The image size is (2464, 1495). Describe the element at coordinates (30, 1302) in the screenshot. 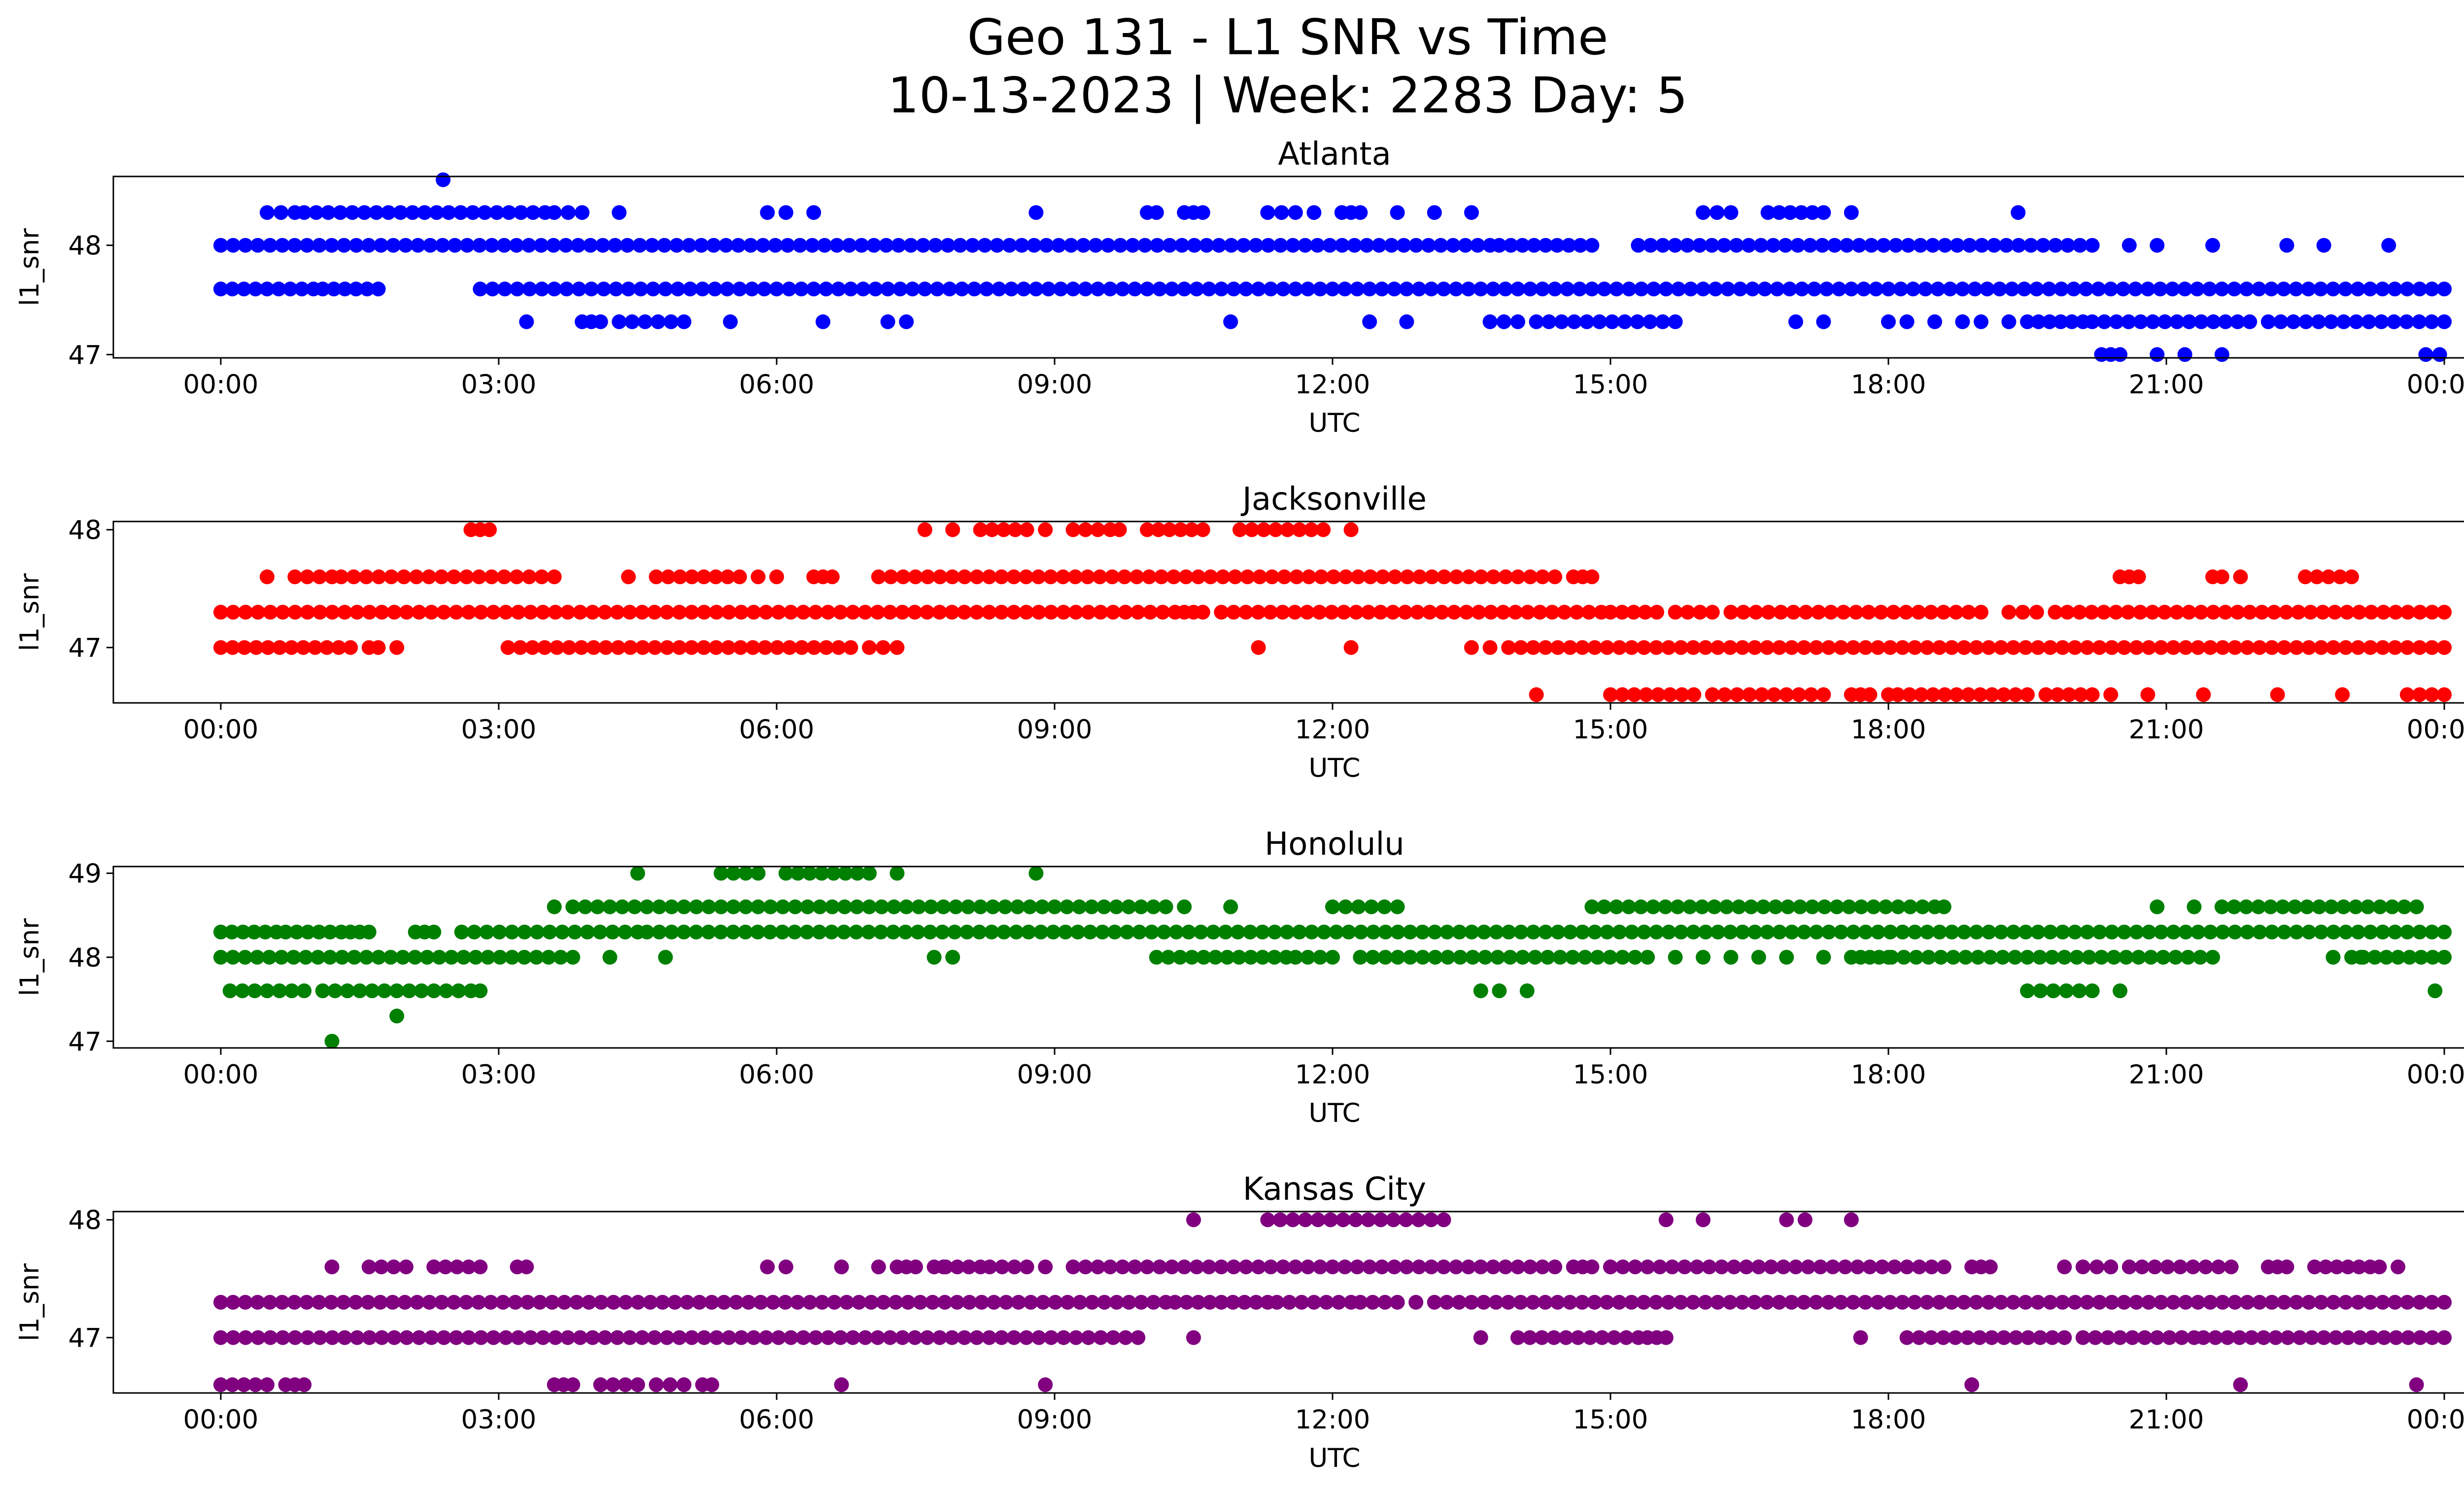

I see `y-axis-label: l1_snr` at that location.